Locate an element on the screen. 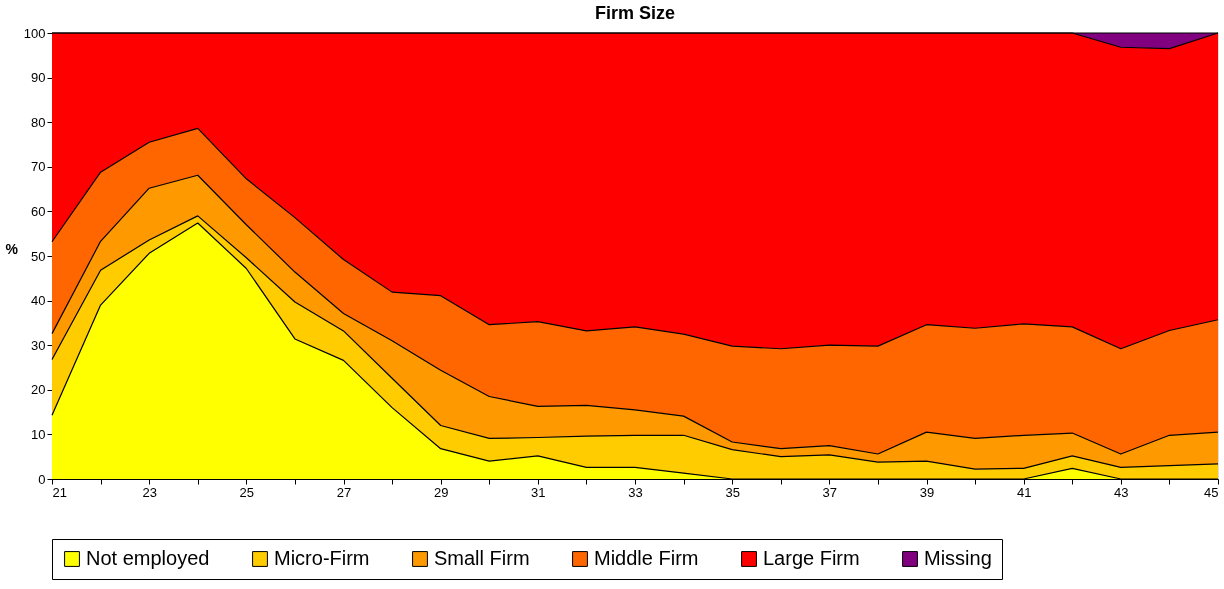 The height and width of the screenshot is (589, 1224). y-tick-label: 100 is located at coordinates (34, 33).